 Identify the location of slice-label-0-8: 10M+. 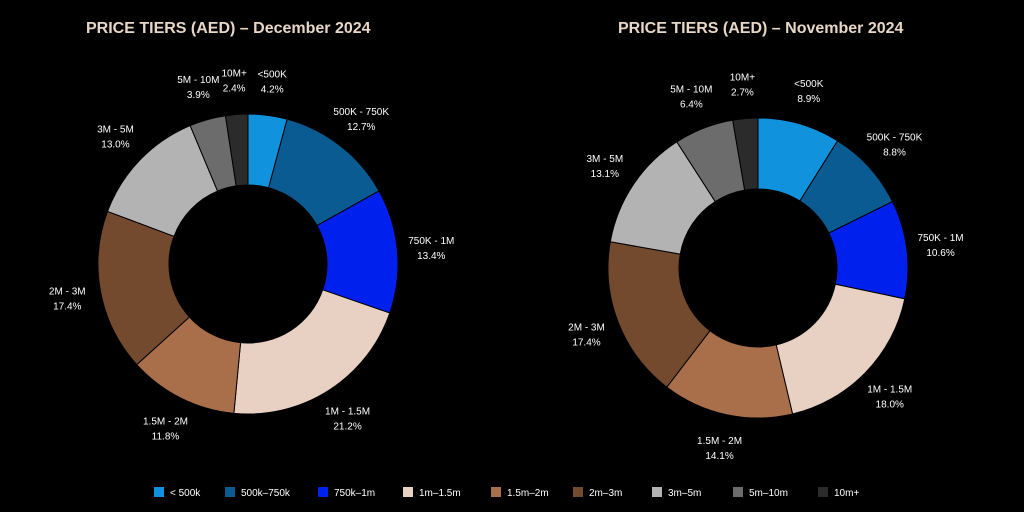
(233, 74).